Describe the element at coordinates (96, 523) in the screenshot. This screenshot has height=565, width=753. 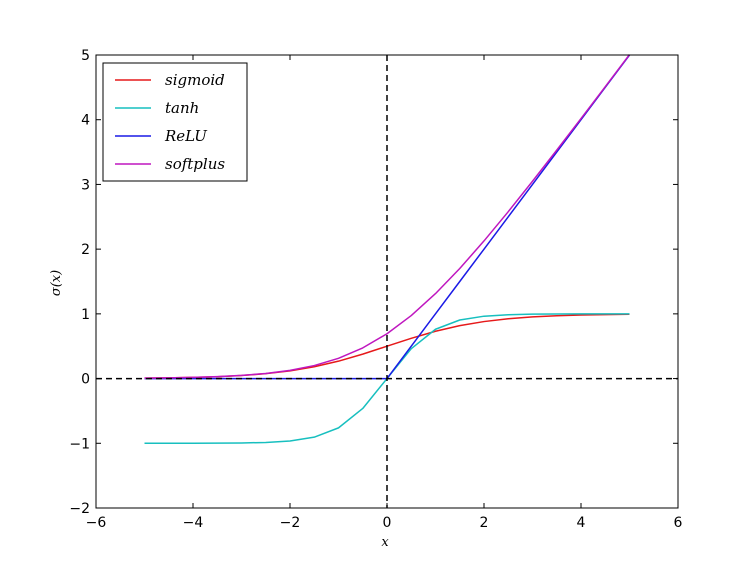
I see `x-tick-label: −6` at that location.